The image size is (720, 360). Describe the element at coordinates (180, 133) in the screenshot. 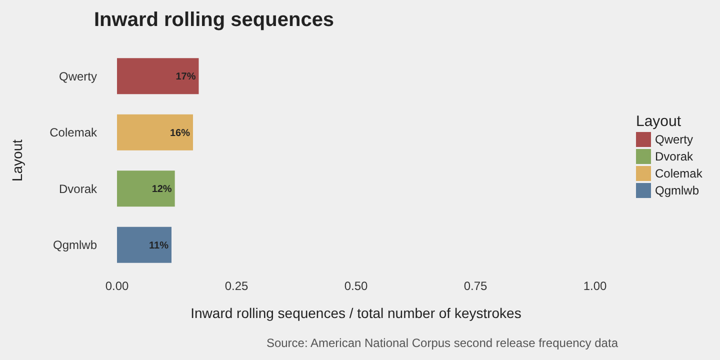

I see `data-label: 16%` at that location.